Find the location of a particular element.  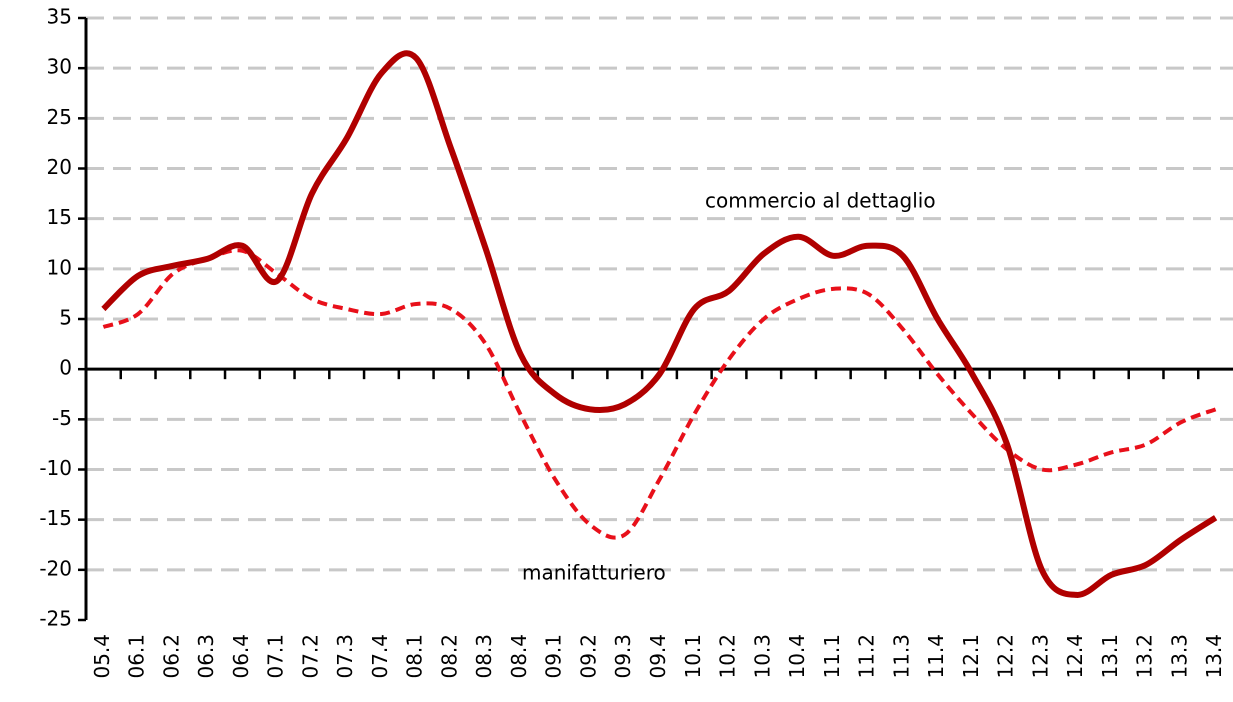

y-tick-label: -25 is located at coordinates (55, 619).